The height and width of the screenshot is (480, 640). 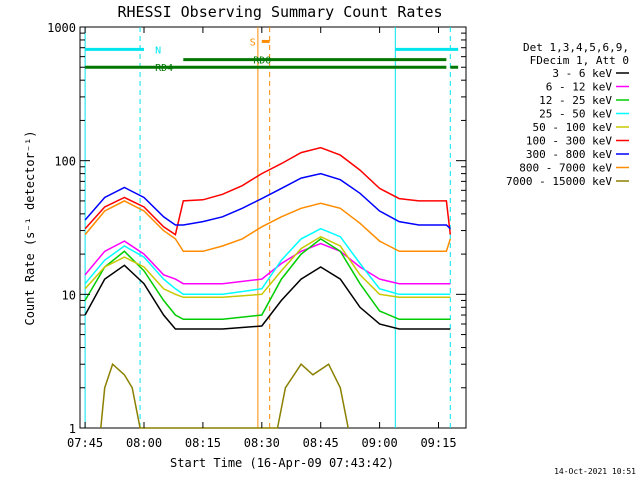 I want to click on y-axis-label: Count Rate (s⁻¹ detector⁻¹), so click(x=30, y=227).